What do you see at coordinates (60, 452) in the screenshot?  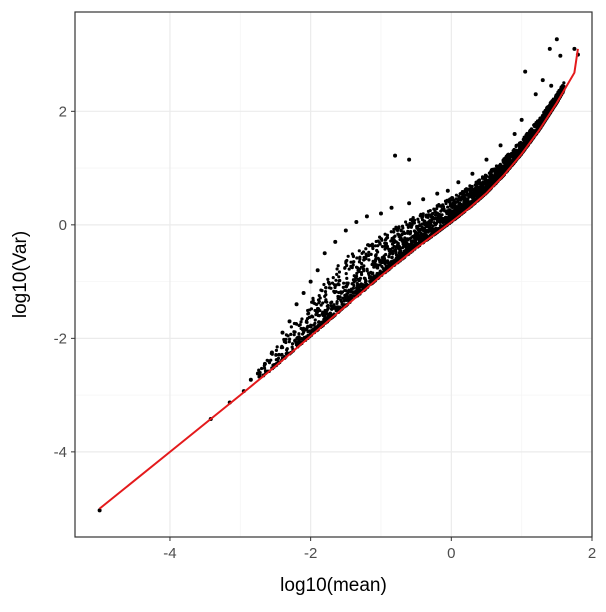 I see `y-tick-label: -4` at bounding box center [60, 452].